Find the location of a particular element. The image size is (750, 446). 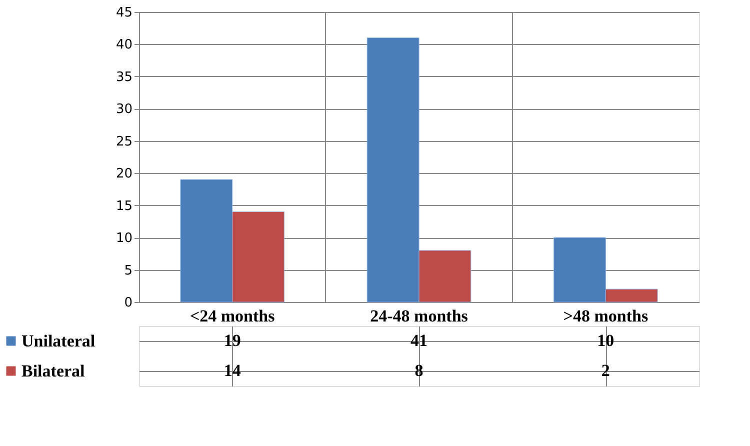

x-tick-label: 24-48 months is located at coordinates (419, 316).